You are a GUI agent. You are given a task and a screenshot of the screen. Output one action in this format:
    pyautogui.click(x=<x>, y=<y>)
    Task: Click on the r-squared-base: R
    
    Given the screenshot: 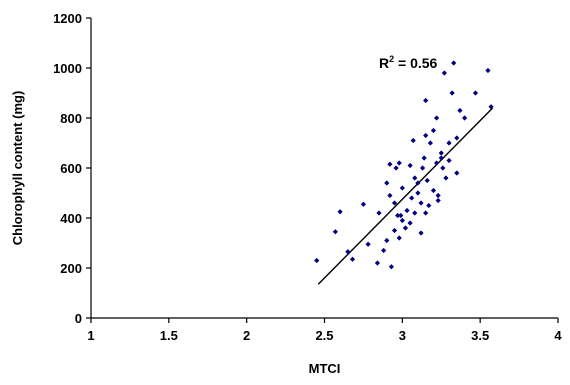 What is the action you would take?
    pyautogui.click(x=384, y=63)
    